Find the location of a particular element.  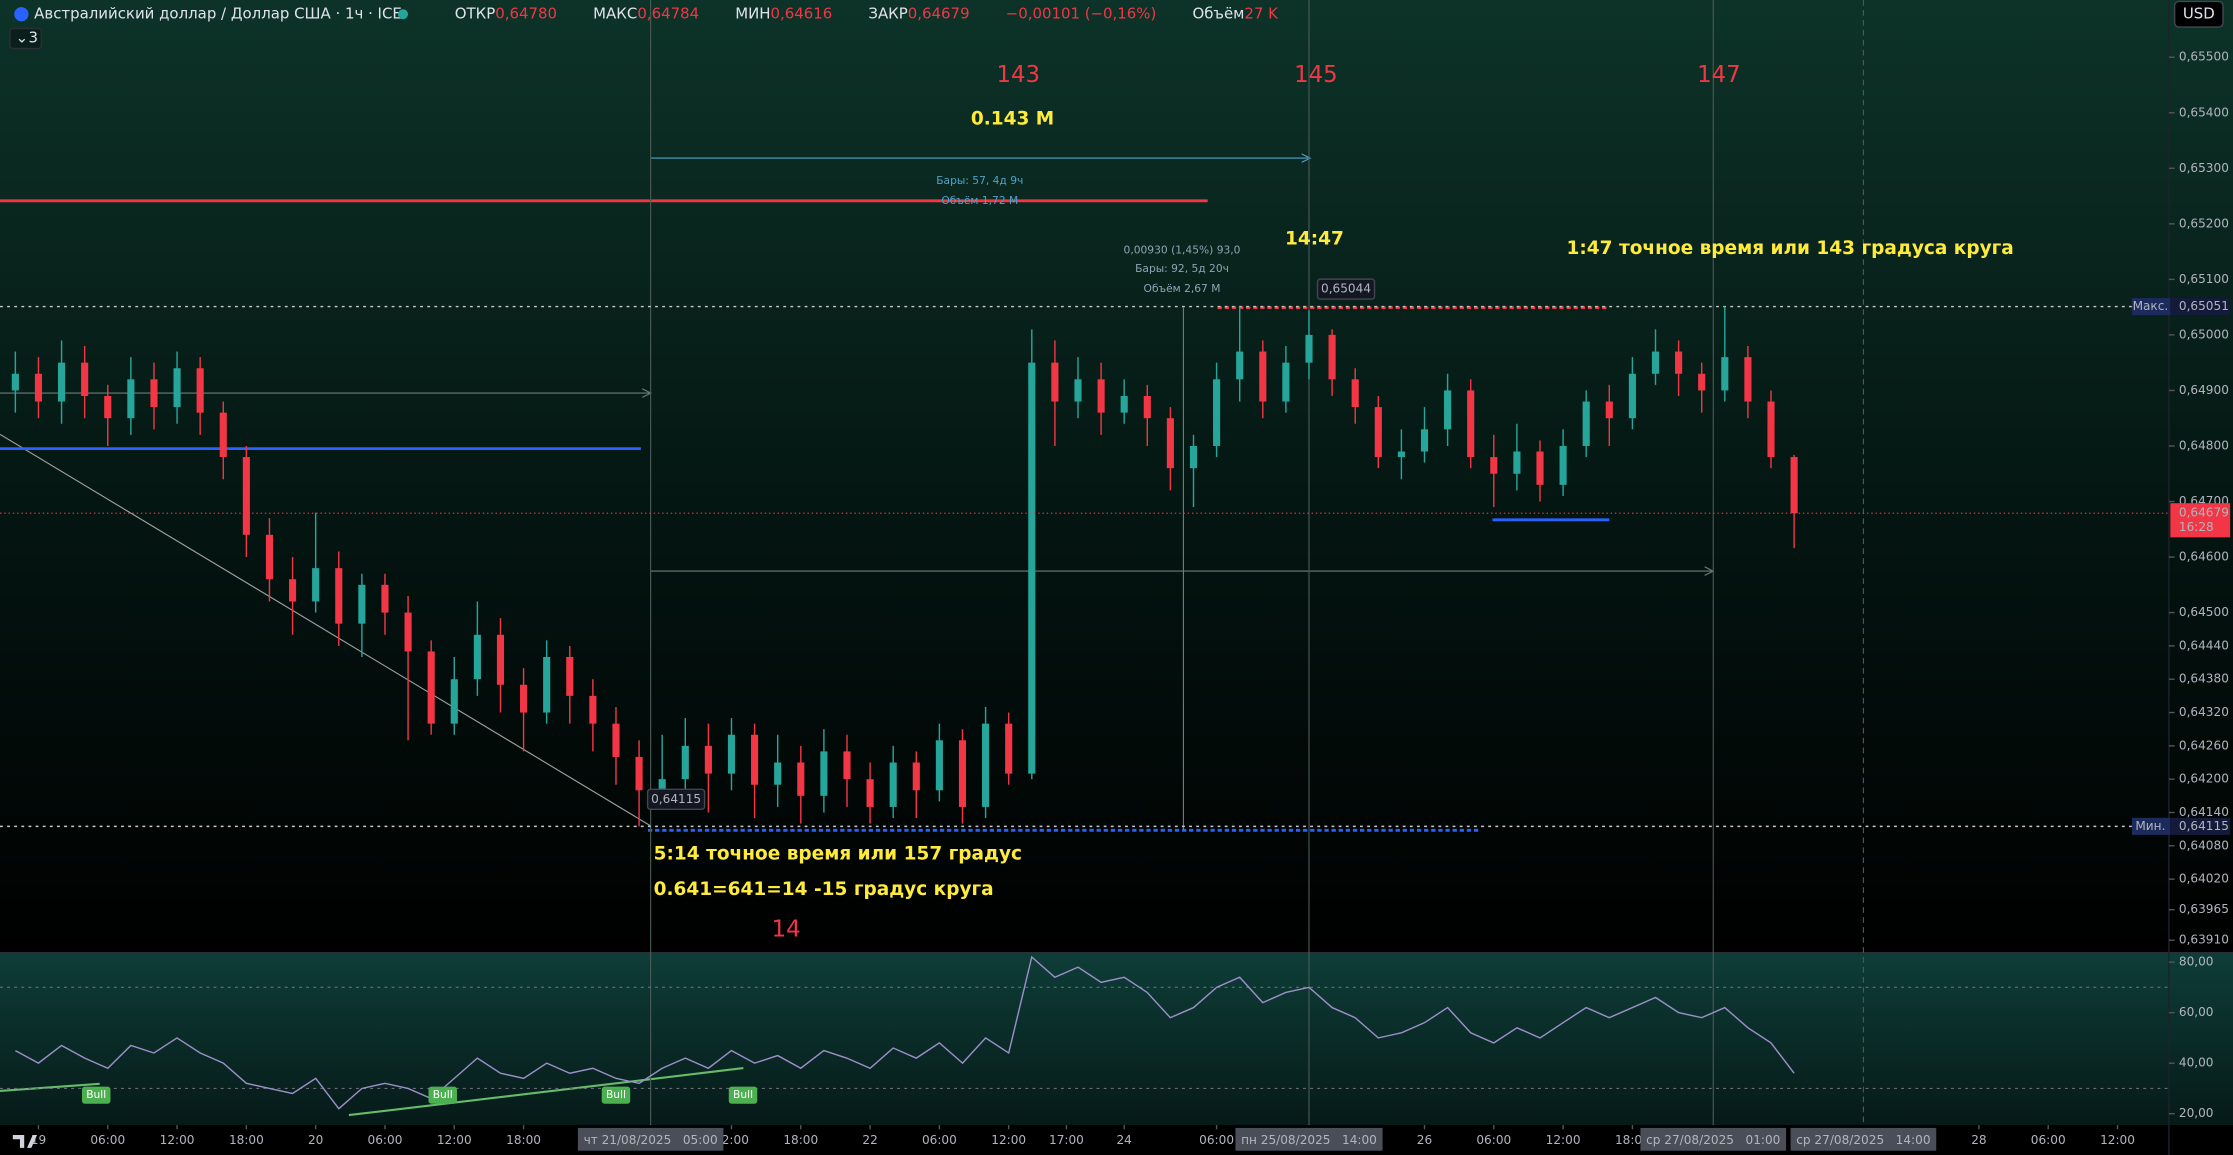

y-tick-label: 0,64080 is located at coordinates (2204, 845).